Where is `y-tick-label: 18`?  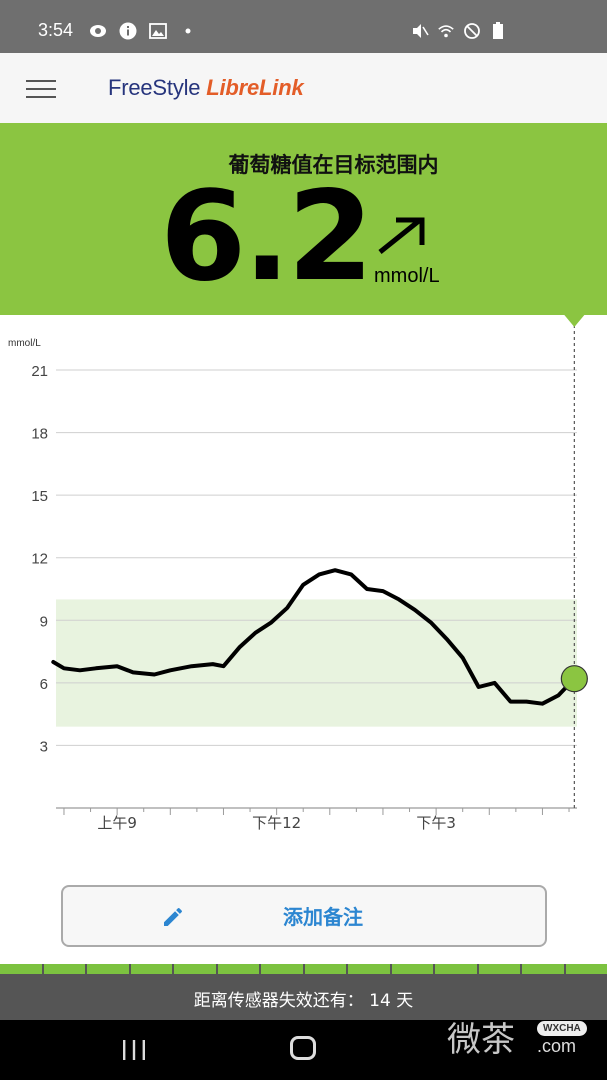
y-tick-label: 18 is located at coordinates (39, 434).